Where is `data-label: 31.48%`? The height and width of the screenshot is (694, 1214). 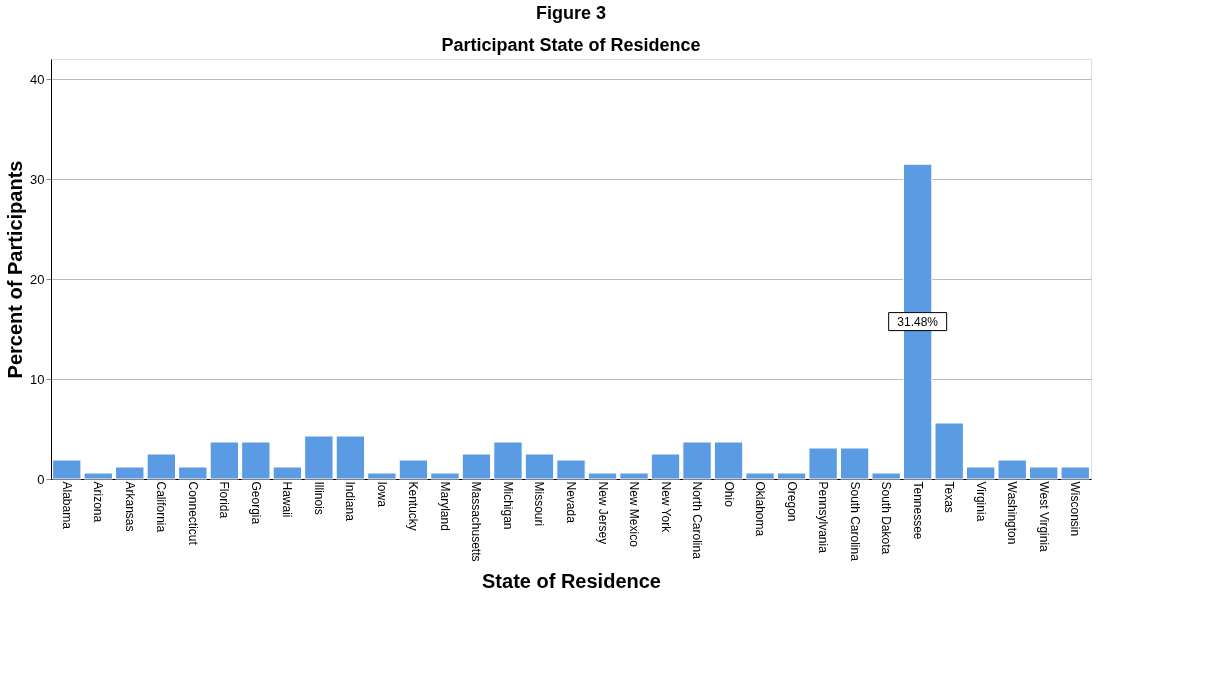 data-label: 31.48% is located at coordinates (918, 321).